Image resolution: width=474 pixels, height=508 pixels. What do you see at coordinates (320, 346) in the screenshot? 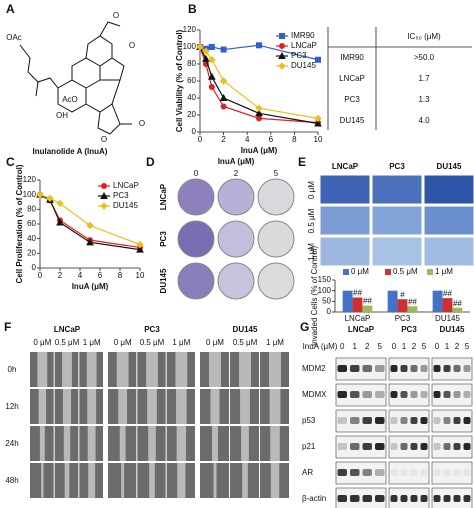
I see `panel-title: InuA (μM)` at bounding box center [320, 346].